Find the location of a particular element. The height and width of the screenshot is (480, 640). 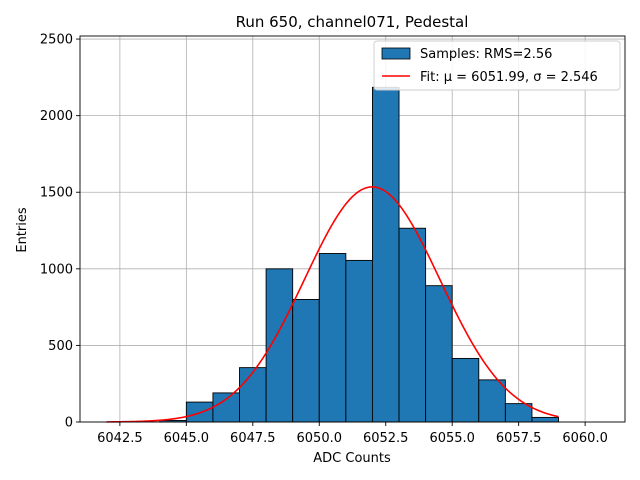

legend-box is located at coordinates (497, 65).